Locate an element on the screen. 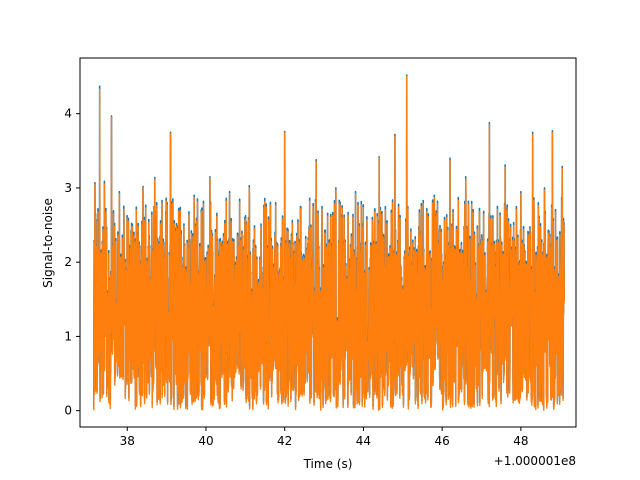 The image size is (640, 480). x-tick-label: 42 is located at coordinates (284, 441).